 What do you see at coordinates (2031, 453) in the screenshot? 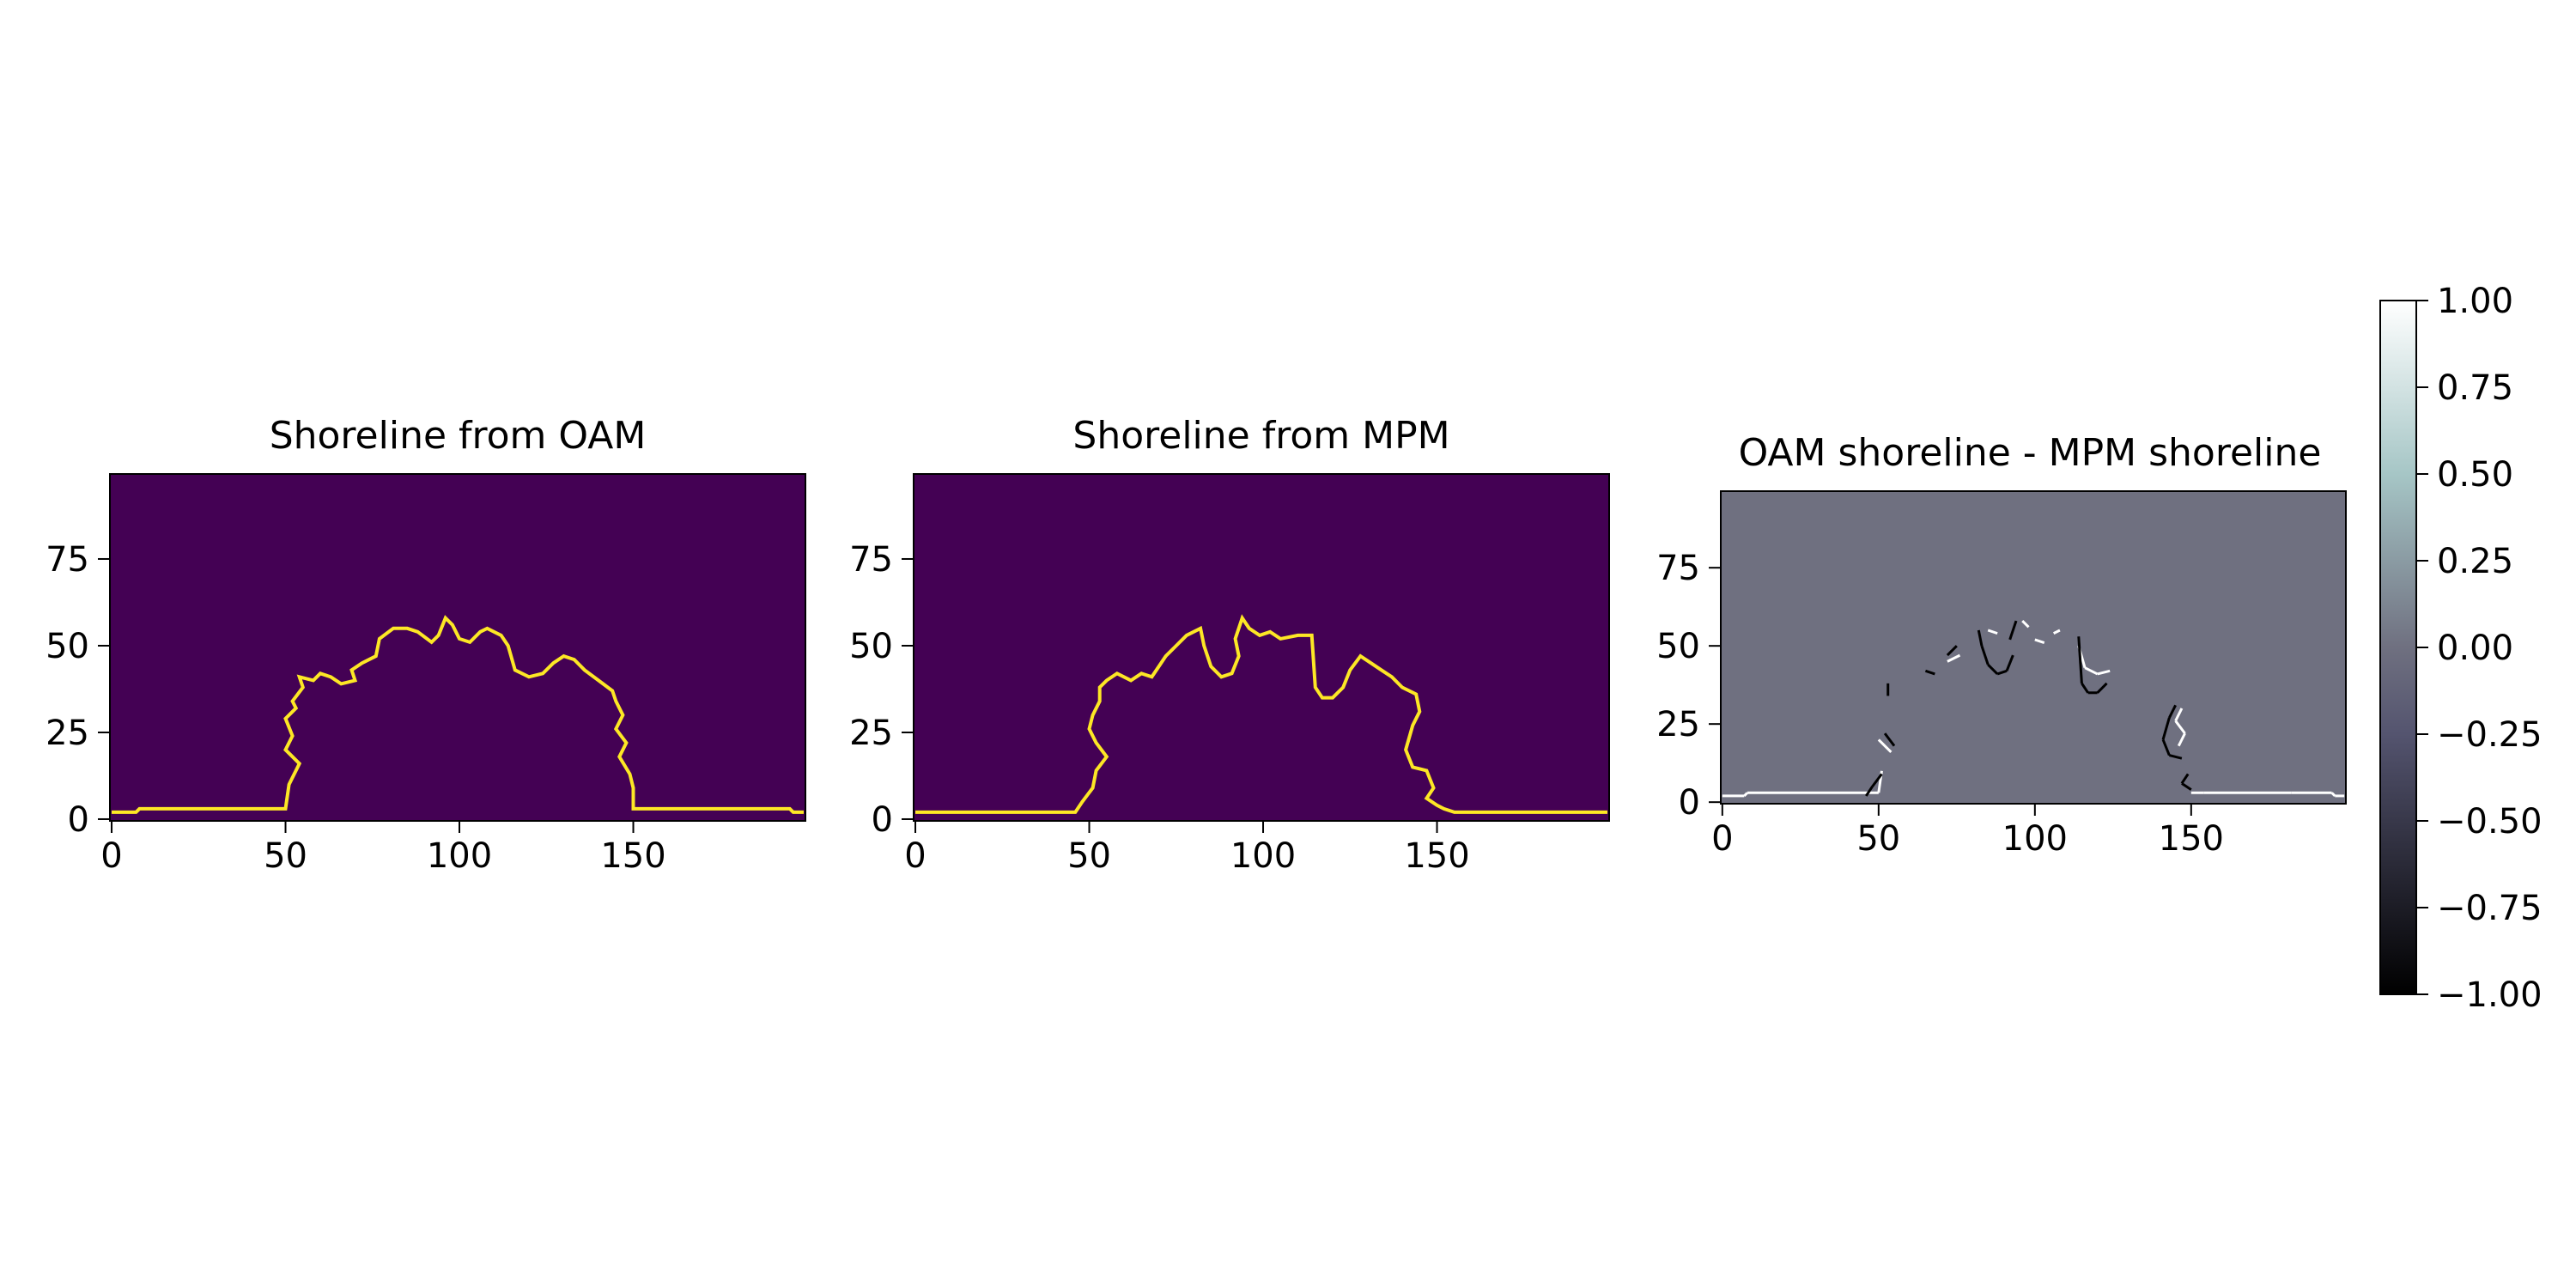
I see `panel-diff-title: OAM shoreline - MPM shoreline` at bounding box center [2031, 453].